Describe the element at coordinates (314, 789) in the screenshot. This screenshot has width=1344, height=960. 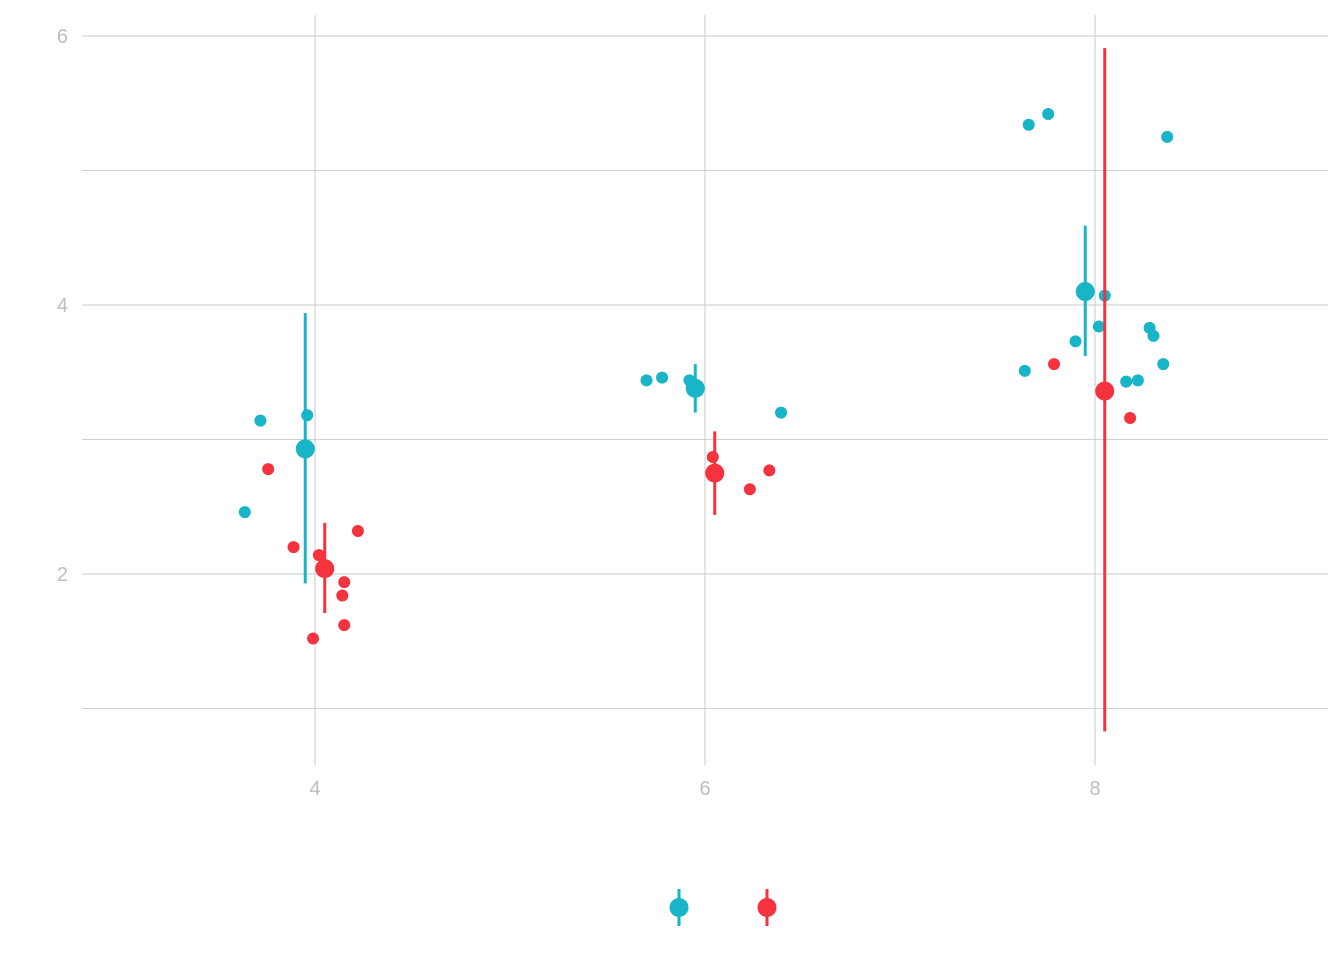
I see `x-tick-label: 4` at that location.